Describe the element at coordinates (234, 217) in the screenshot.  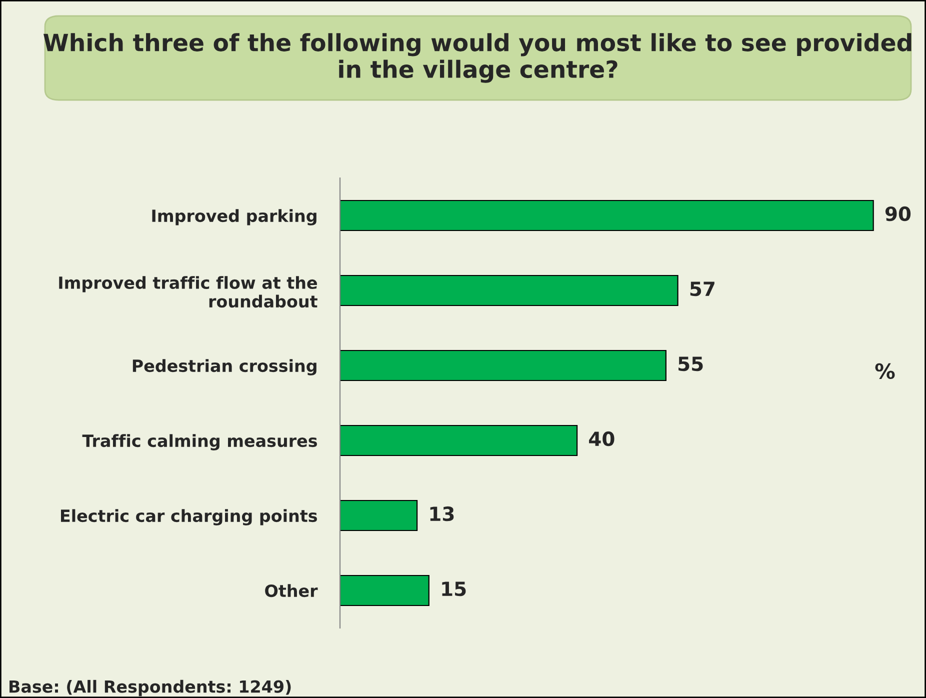
I see `y-tick-label: Improved parking` at that location.